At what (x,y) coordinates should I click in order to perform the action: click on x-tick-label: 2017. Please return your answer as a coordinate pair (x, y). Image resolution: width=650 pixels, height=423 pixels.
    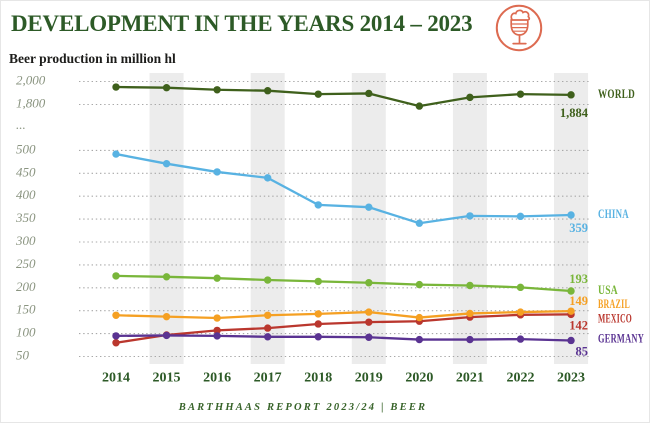
    Looking at the image, I should click on (268, 378).